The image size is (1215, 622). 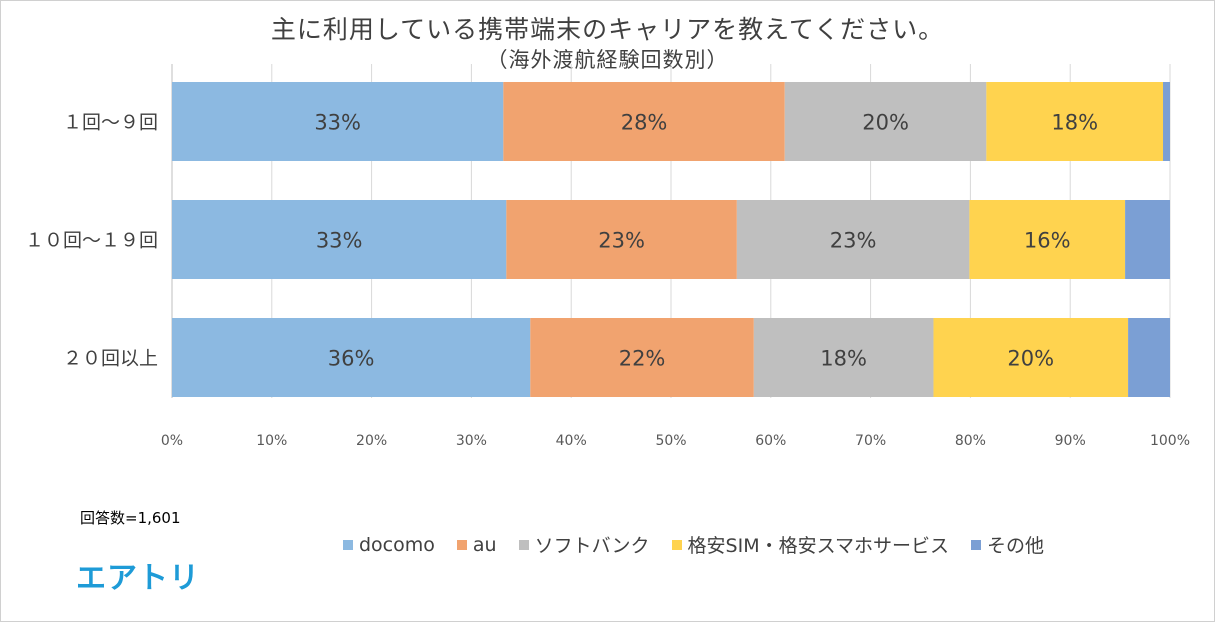 What do you see at coordinates (110, 359) in the screenshot?
I see `category-label: ２０回以上` at bounding box center [110, 359].